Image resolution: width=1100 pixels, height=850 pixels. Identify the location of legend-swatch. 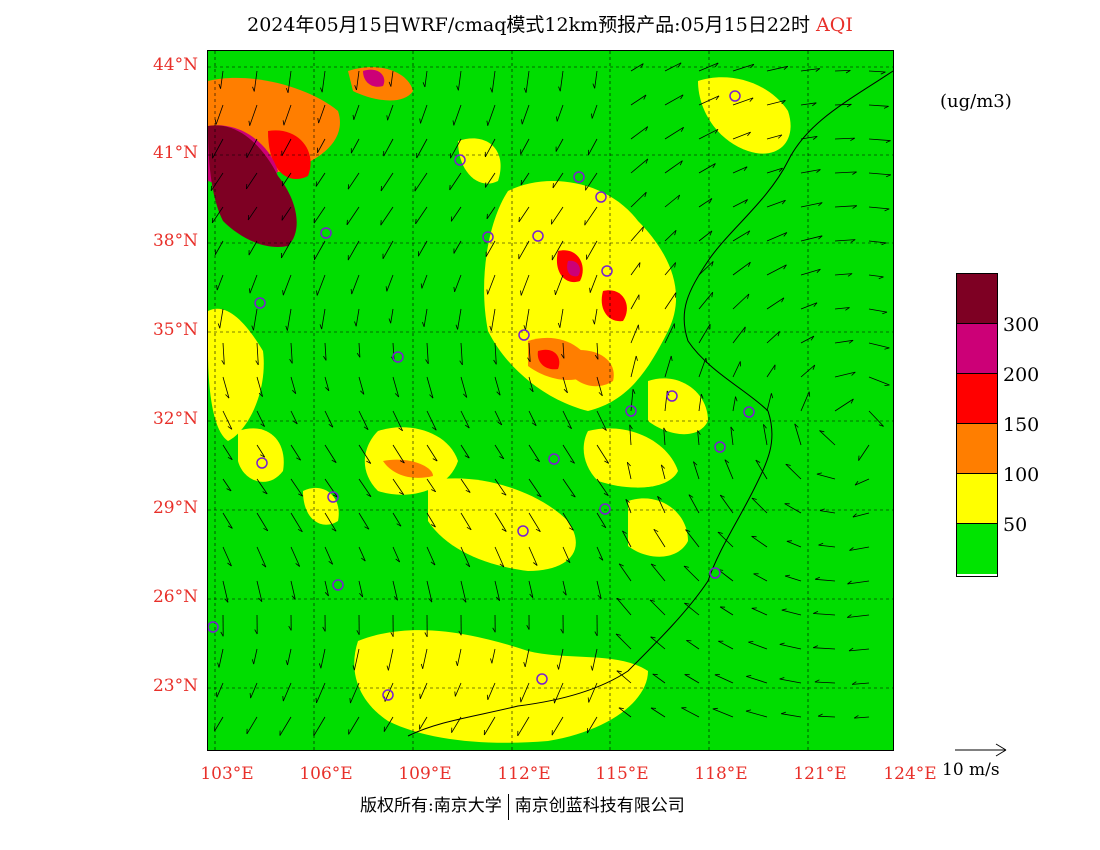
(977, 399).